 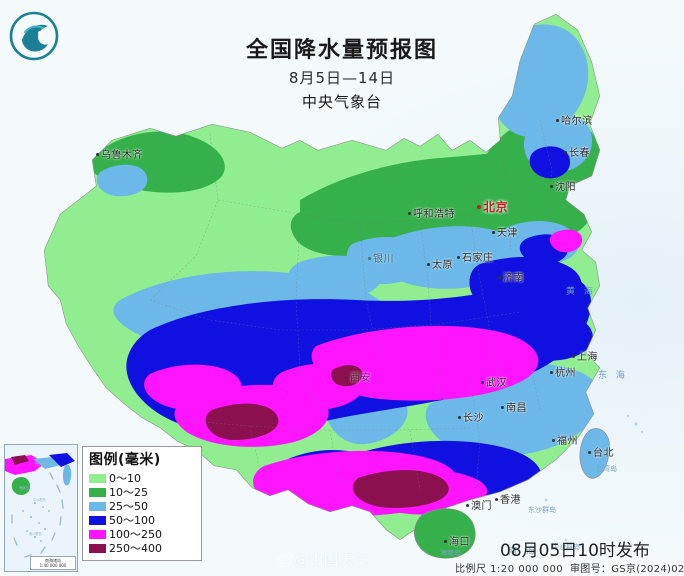 What do you see at coordinates (125, 478) in the screenshot?
I see `legend-label-0-10: 0～10` at bounding box center [125, 478].